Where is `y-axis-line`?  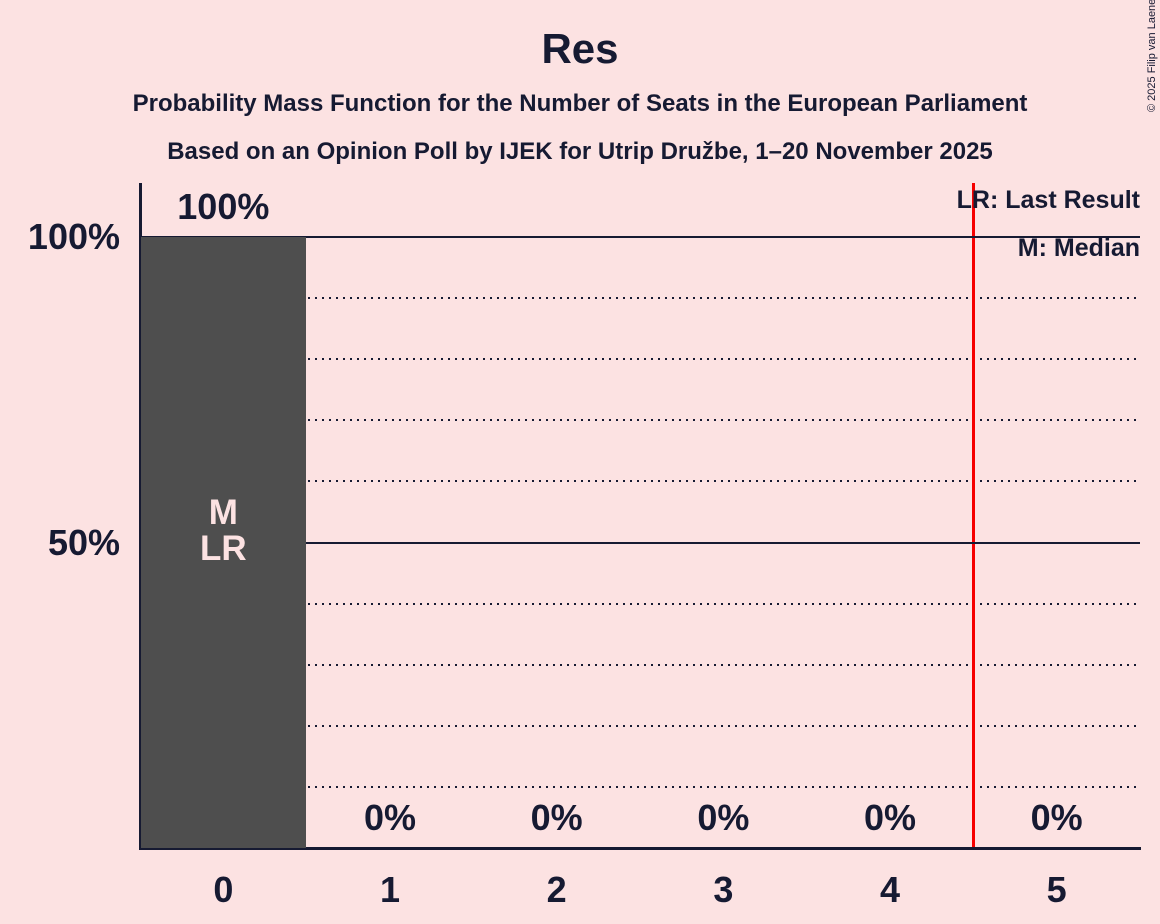 y-axis-line is located at coordinates (140, 516).